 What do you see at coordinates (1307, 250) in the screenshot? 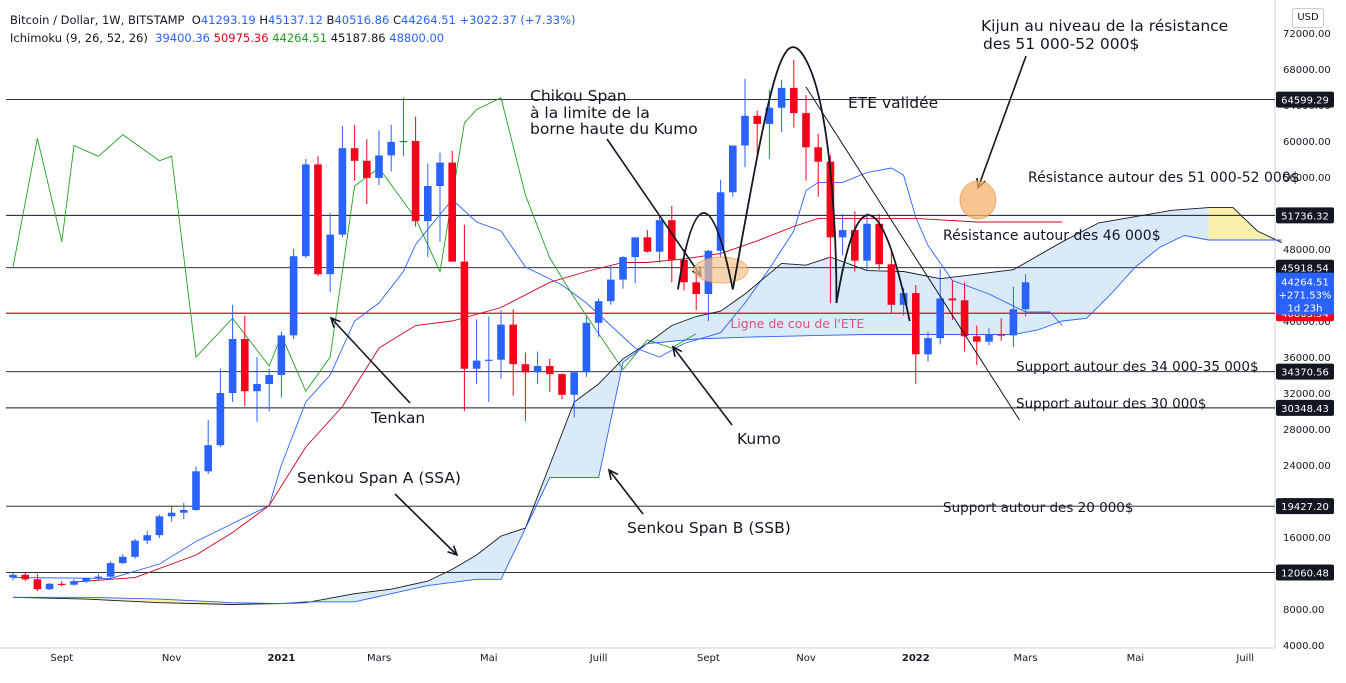
I see `y-tick-label: 48000.00` at bounding box center [1307, 250].